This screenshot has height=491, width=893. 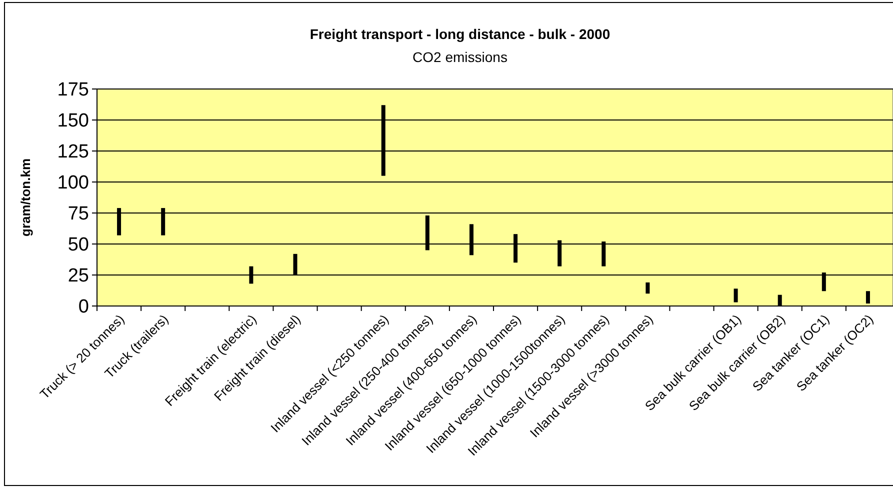 I want to click on y-tick-label: 125, so click(x=73, y=152).